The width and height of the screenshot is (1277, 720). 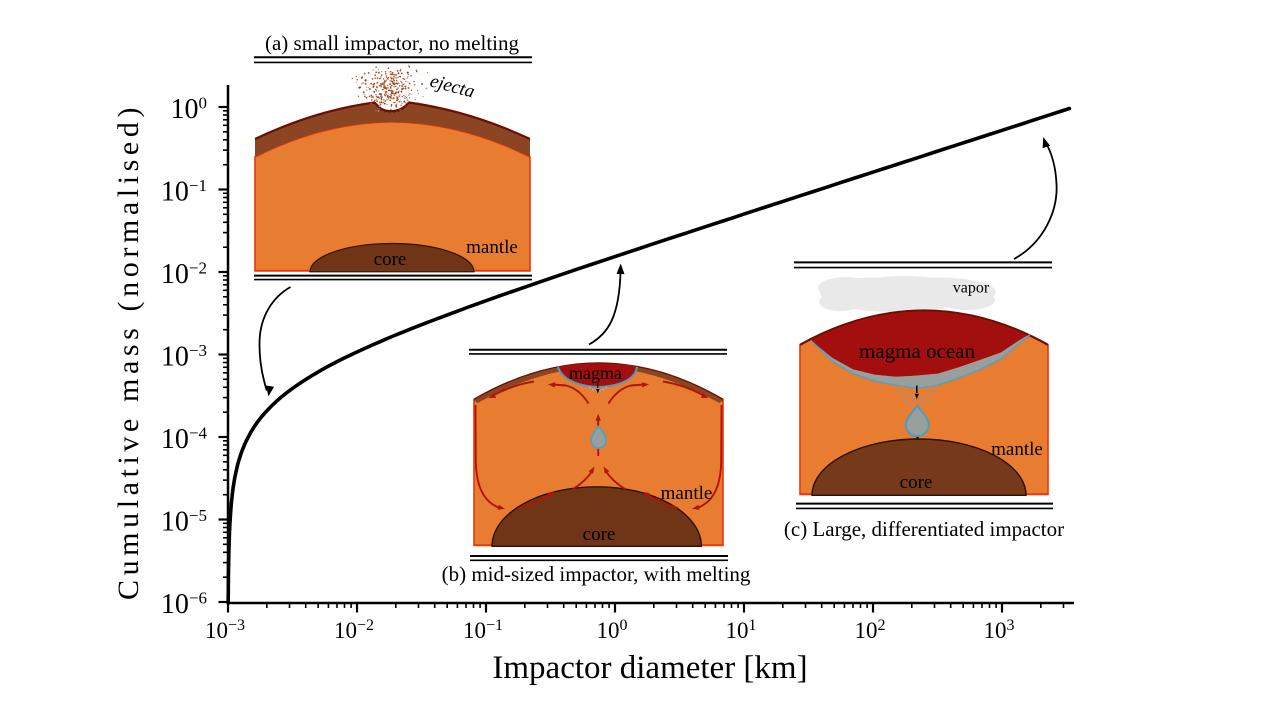 I want to click on svg-text: vapor, so click(x=971, y=288).